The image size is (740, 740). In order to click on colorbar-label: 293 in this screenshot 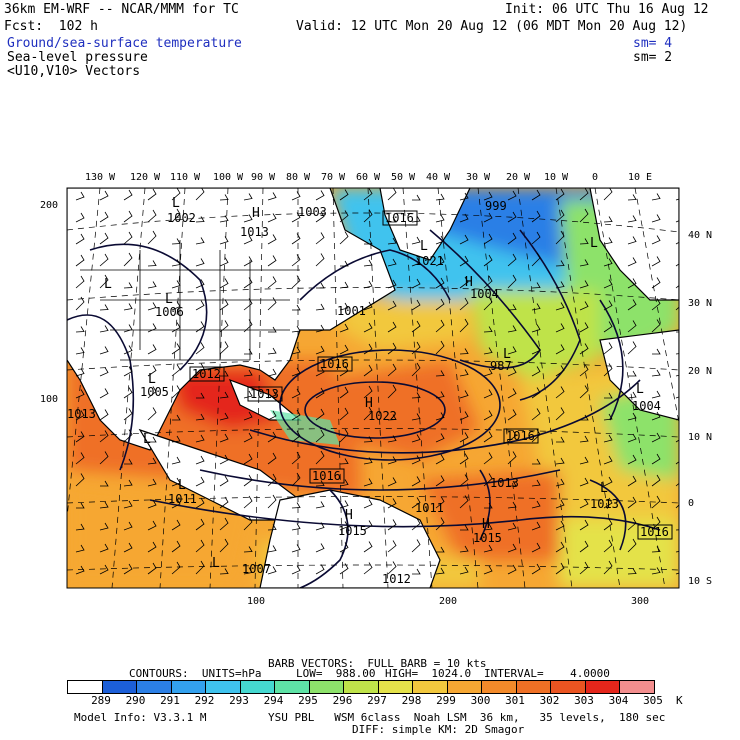, I will do `click(239, 700)`.